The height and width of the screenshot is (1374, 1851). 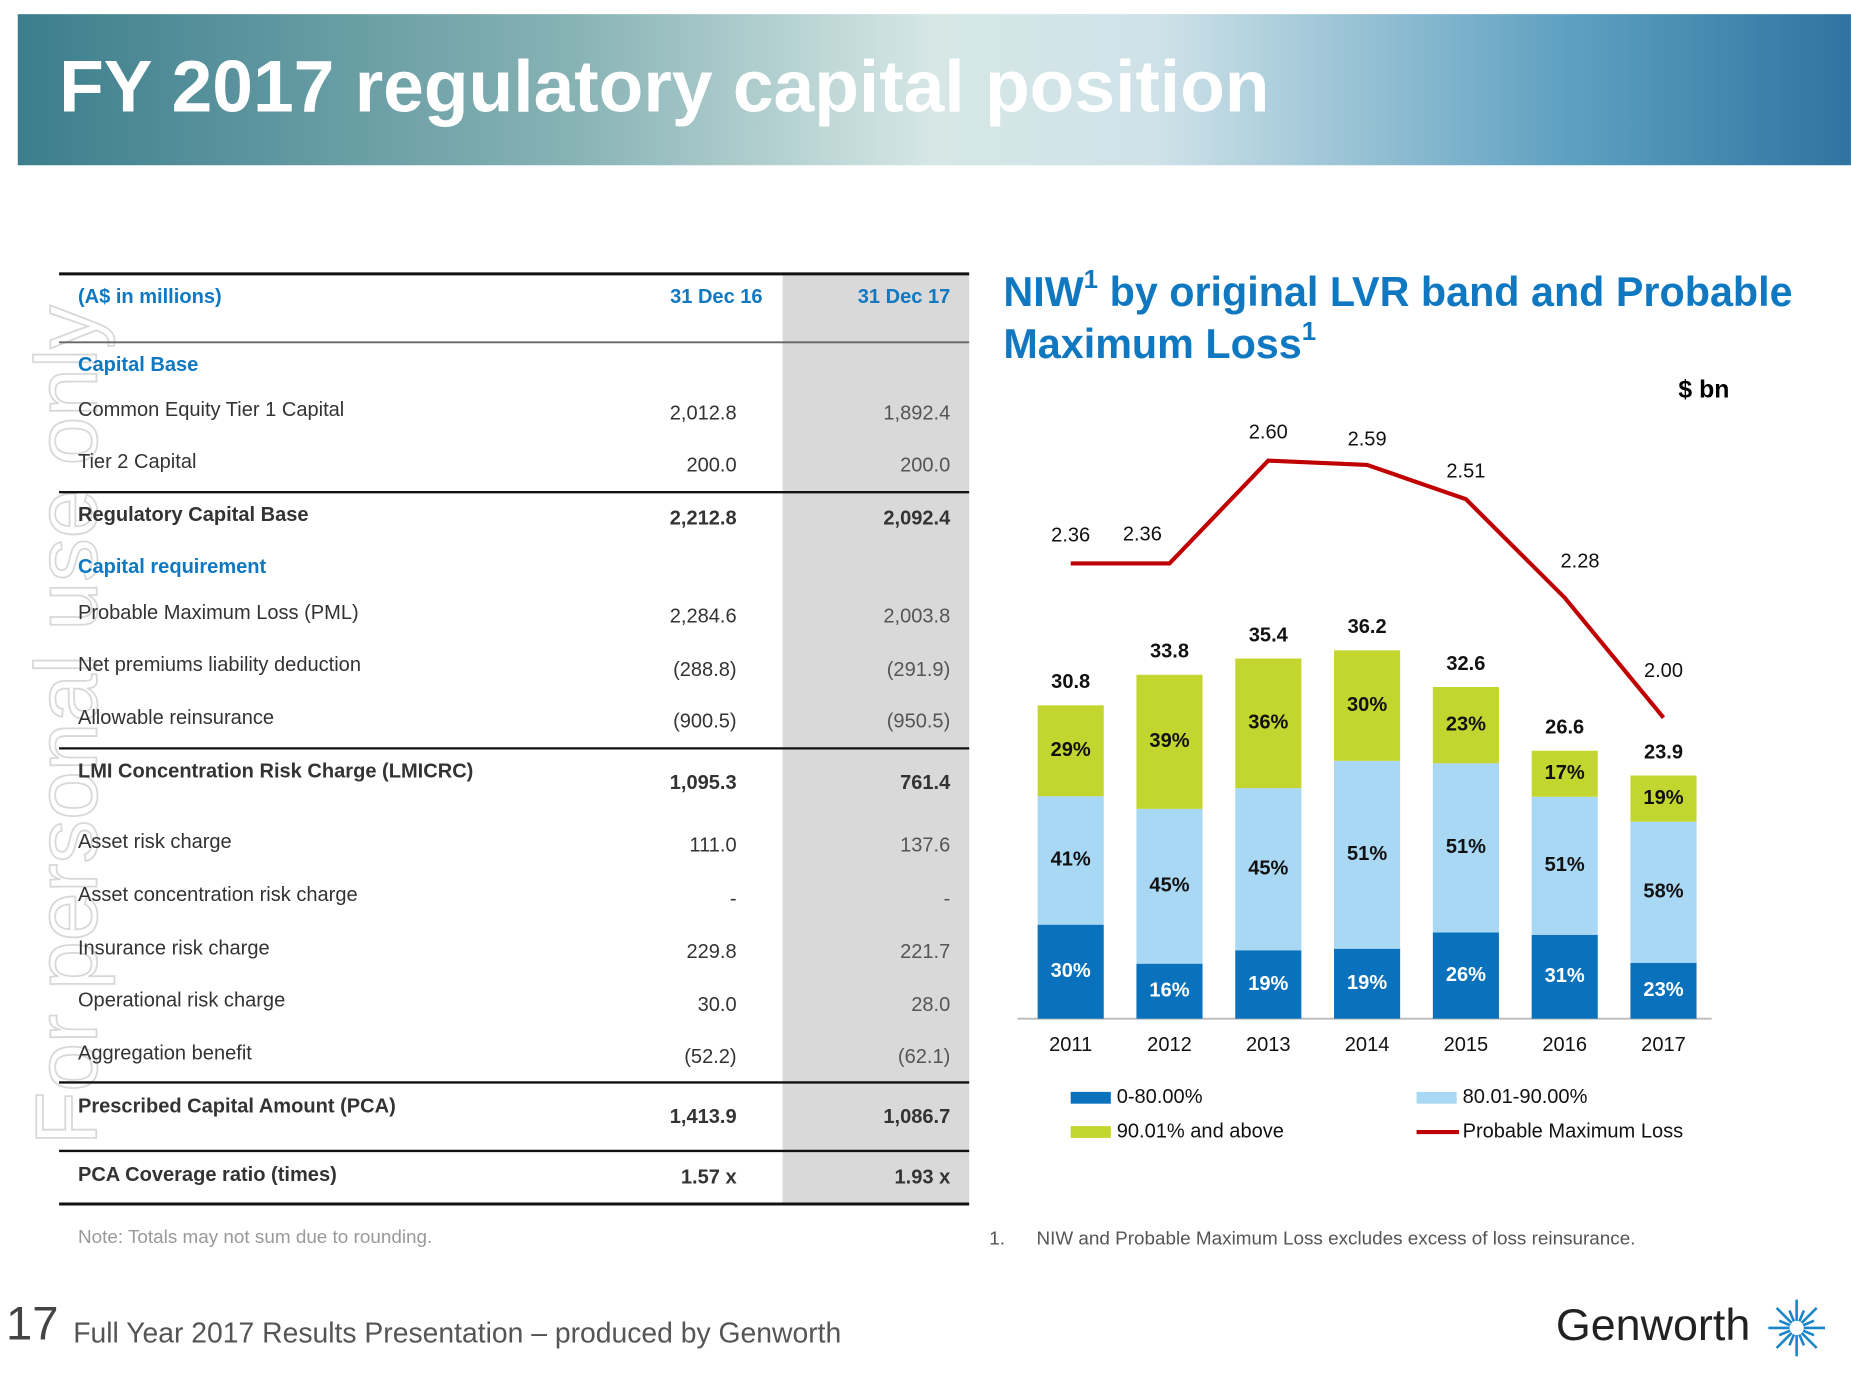 What do you see at coordinates (916, 1117) in the screenshot?
I see `cell-value: 1,086.7` at bounding box center [916, 1117].